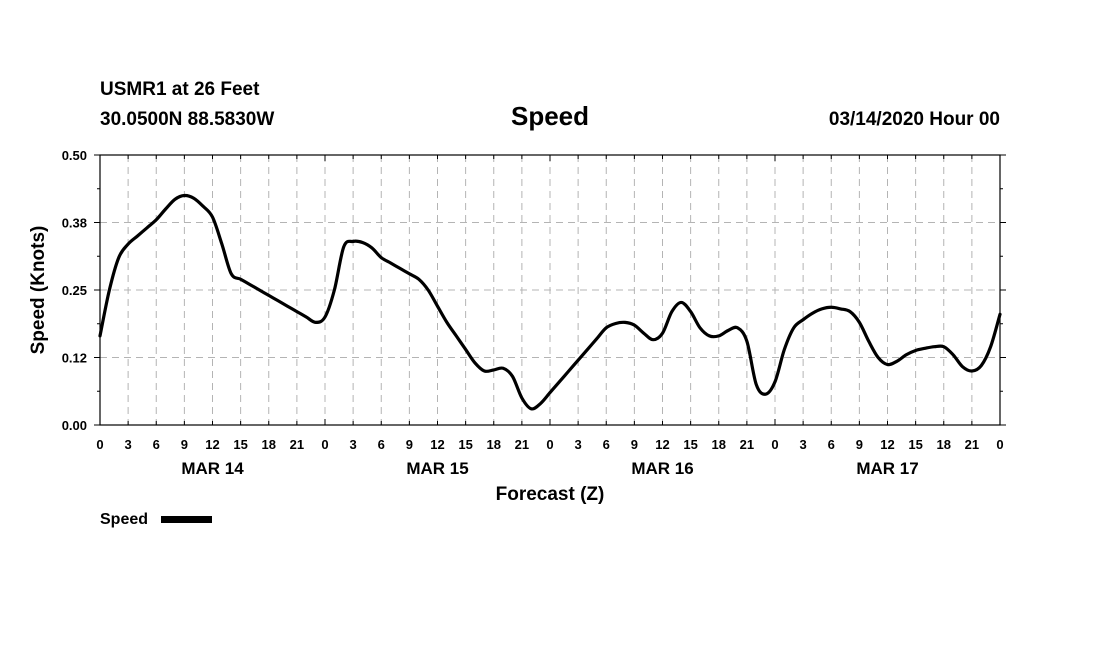  I want to click on station-label: USMR1 at 26 Feet, so click(180, 89).